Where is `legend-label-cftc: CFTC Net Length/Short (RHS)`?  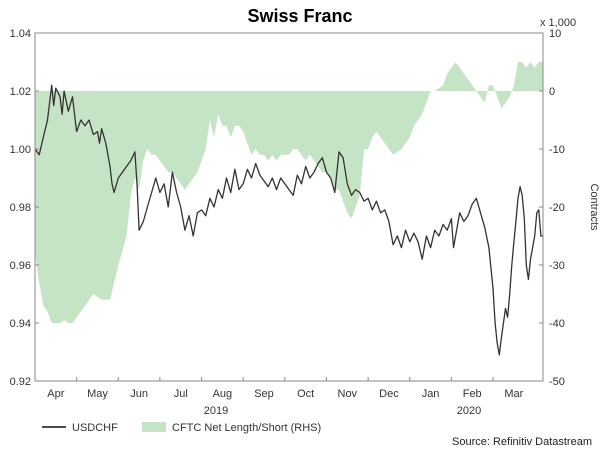 legend-label-cftc: CFTC Net Length/Short (RHS) is located at coordinates (246, 428).